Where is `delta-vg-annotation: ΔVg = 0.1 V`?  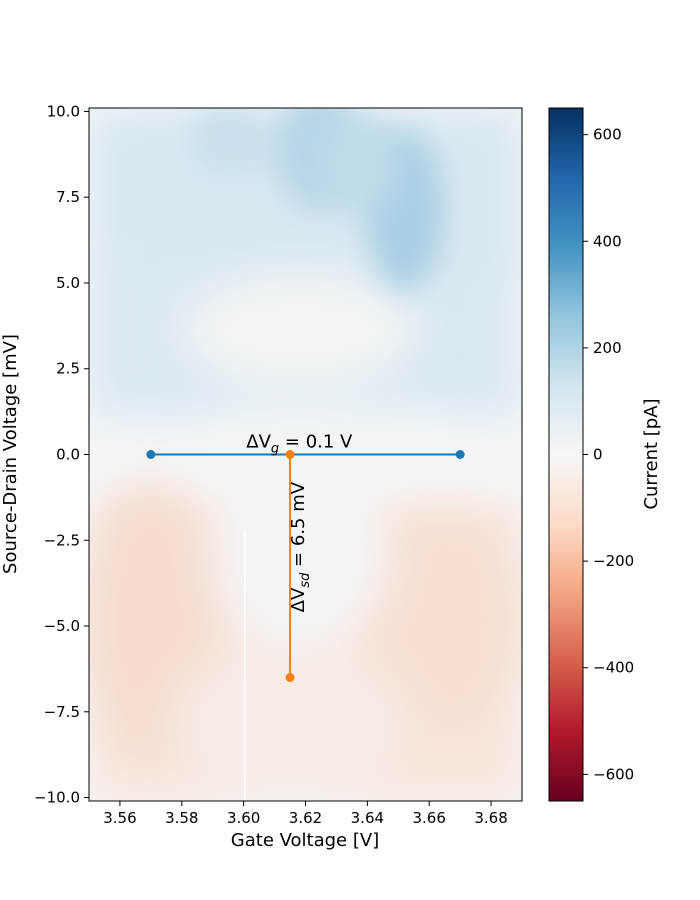 delta-vg-annotation: ΔVg = 0.1 V is located at coordinates (299, 444).